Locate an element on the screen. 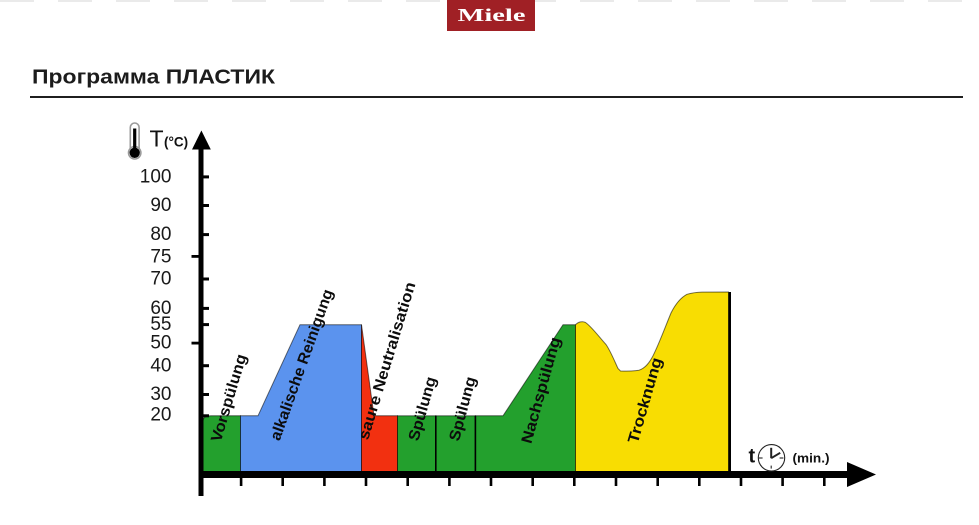  svg-text: 60 is located at coordinates (160, 308).